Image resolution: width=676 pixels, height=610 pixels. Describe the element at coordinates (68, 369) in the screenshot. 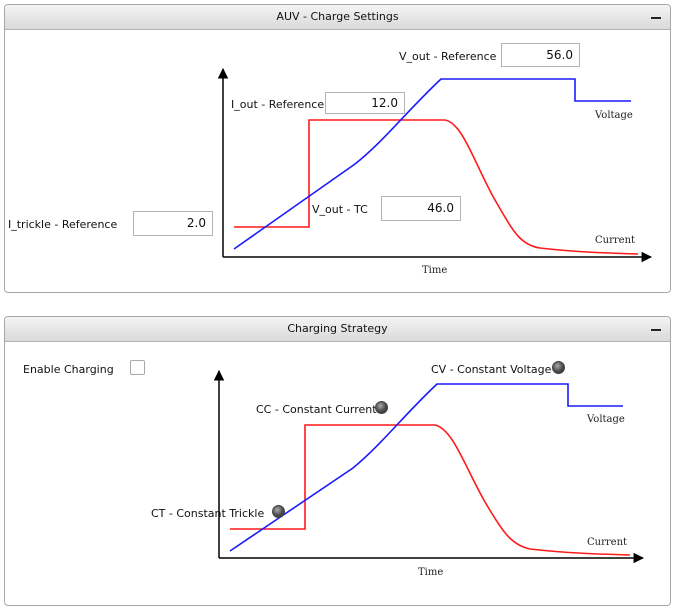

I see `enable-charging-label: Enable Charging` at that location.